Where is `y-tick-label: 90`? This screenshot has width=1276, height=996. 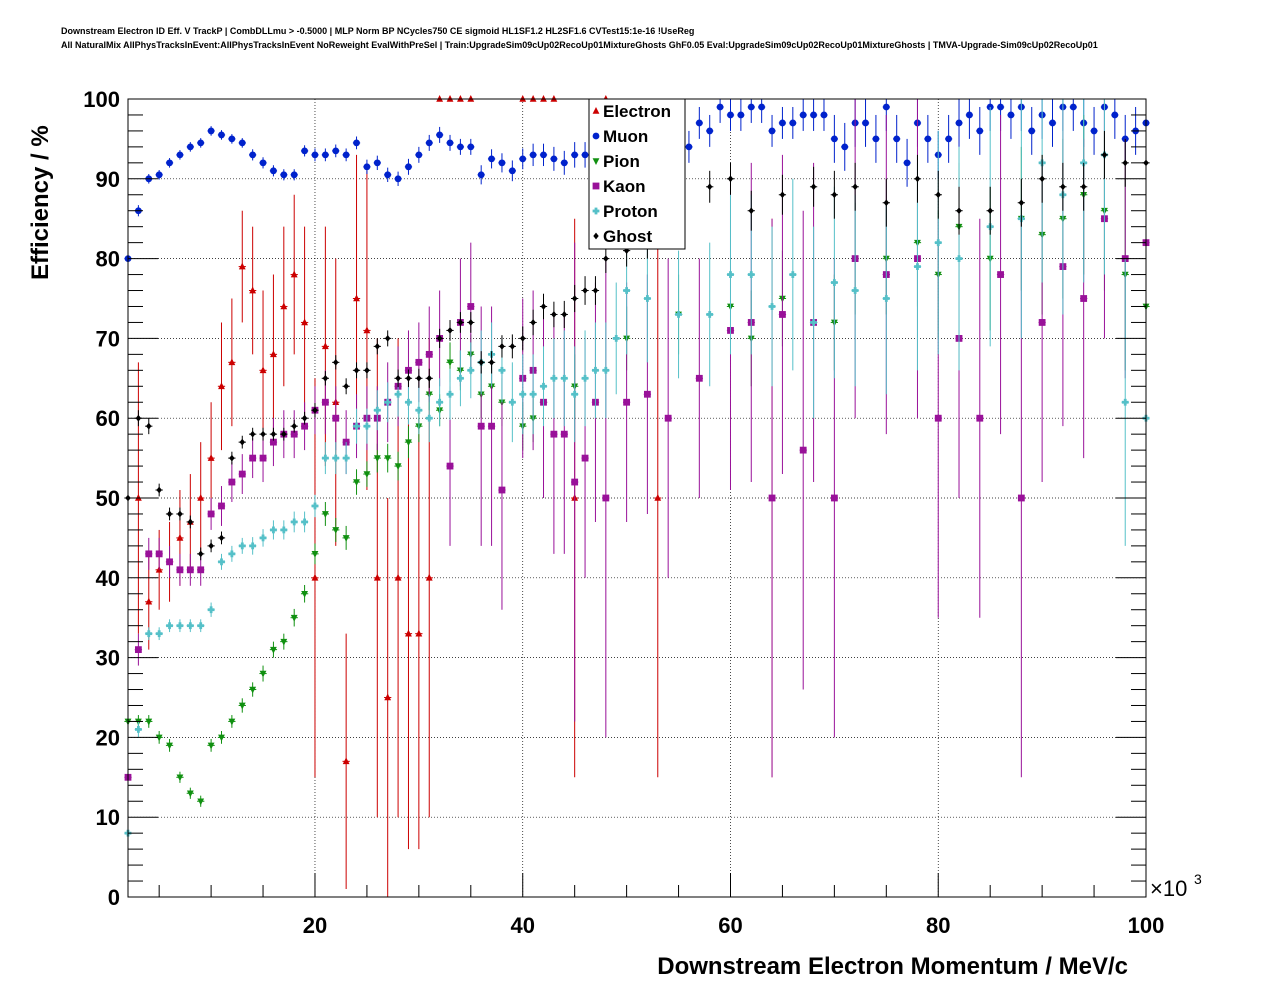
y-tick-label: 90 is located at coordinates (108, 179).